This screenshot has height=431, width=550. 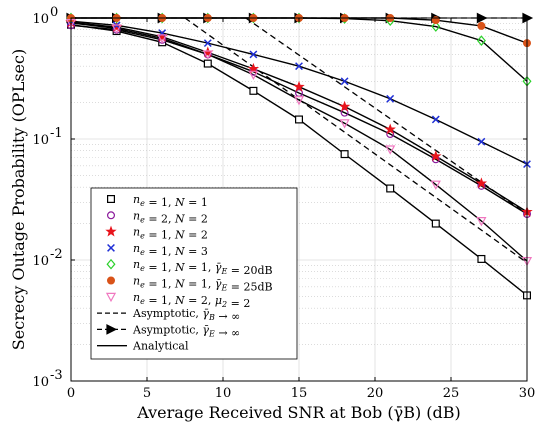 What do you see at coordinates (71, 393) in the screenshot?
I see `x-tick-label: 0` at bounding box center [71, 393].